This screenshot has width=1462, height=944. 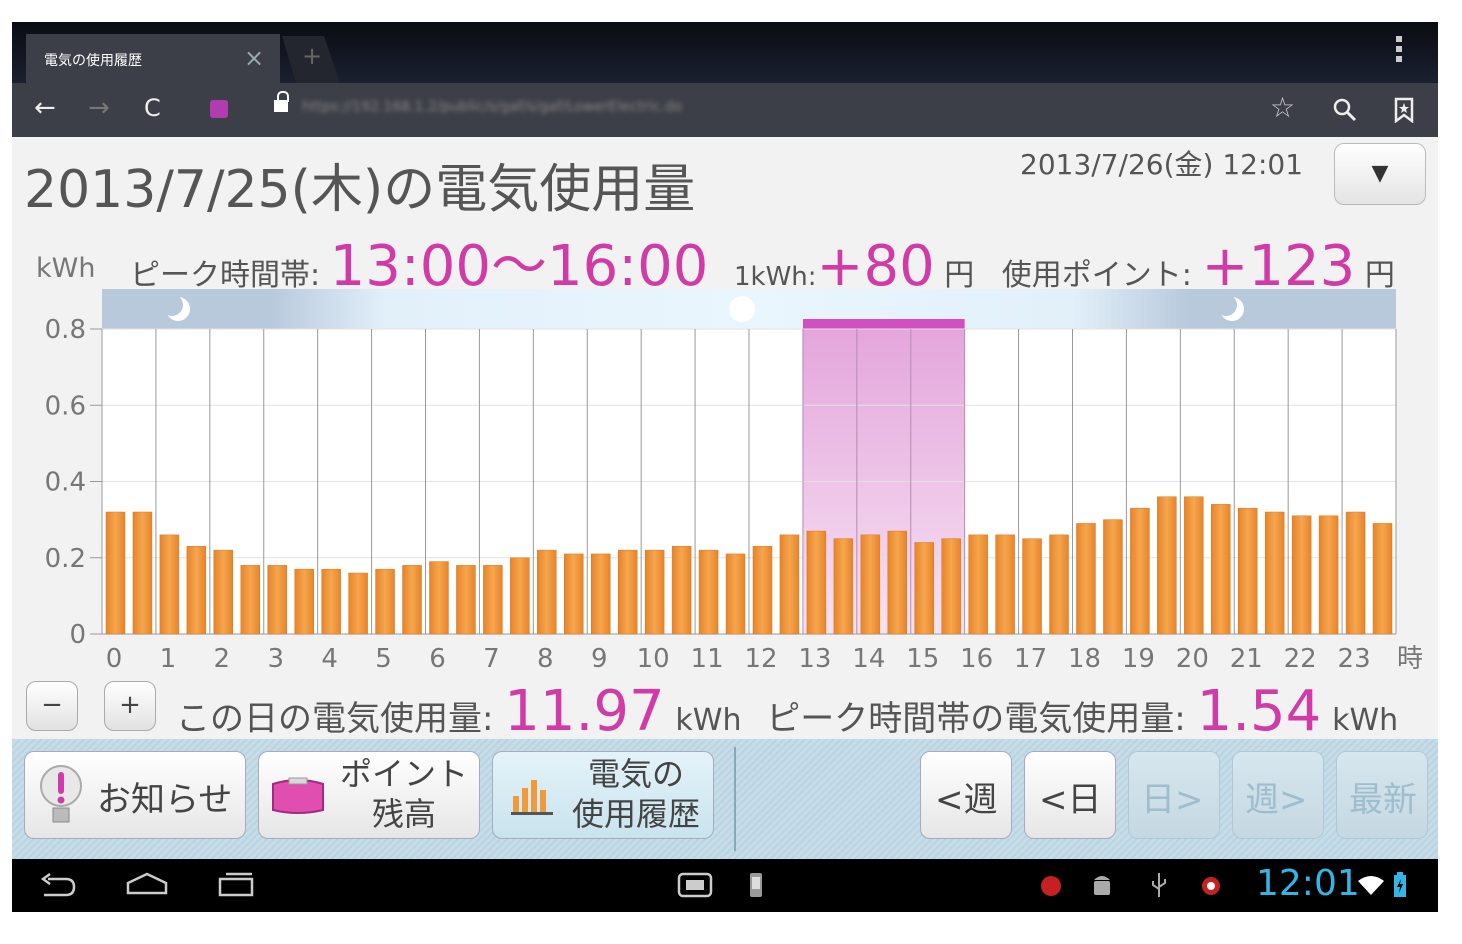 What do you see at coordinates (236, 884) in the screenshot?
I see `recent-apps-icon` at bounding box center [236, 884].